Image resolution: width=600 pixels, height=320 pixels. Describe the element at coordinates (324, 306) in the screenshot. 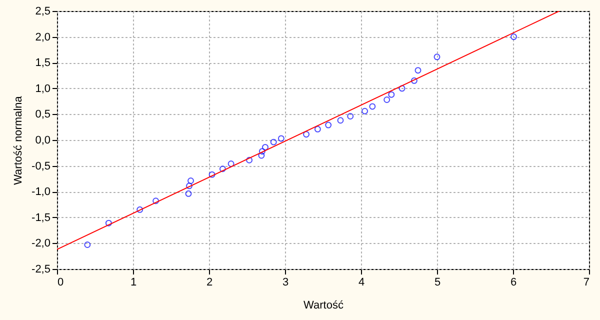

I see `x-axis-title: Wartość` at that location.